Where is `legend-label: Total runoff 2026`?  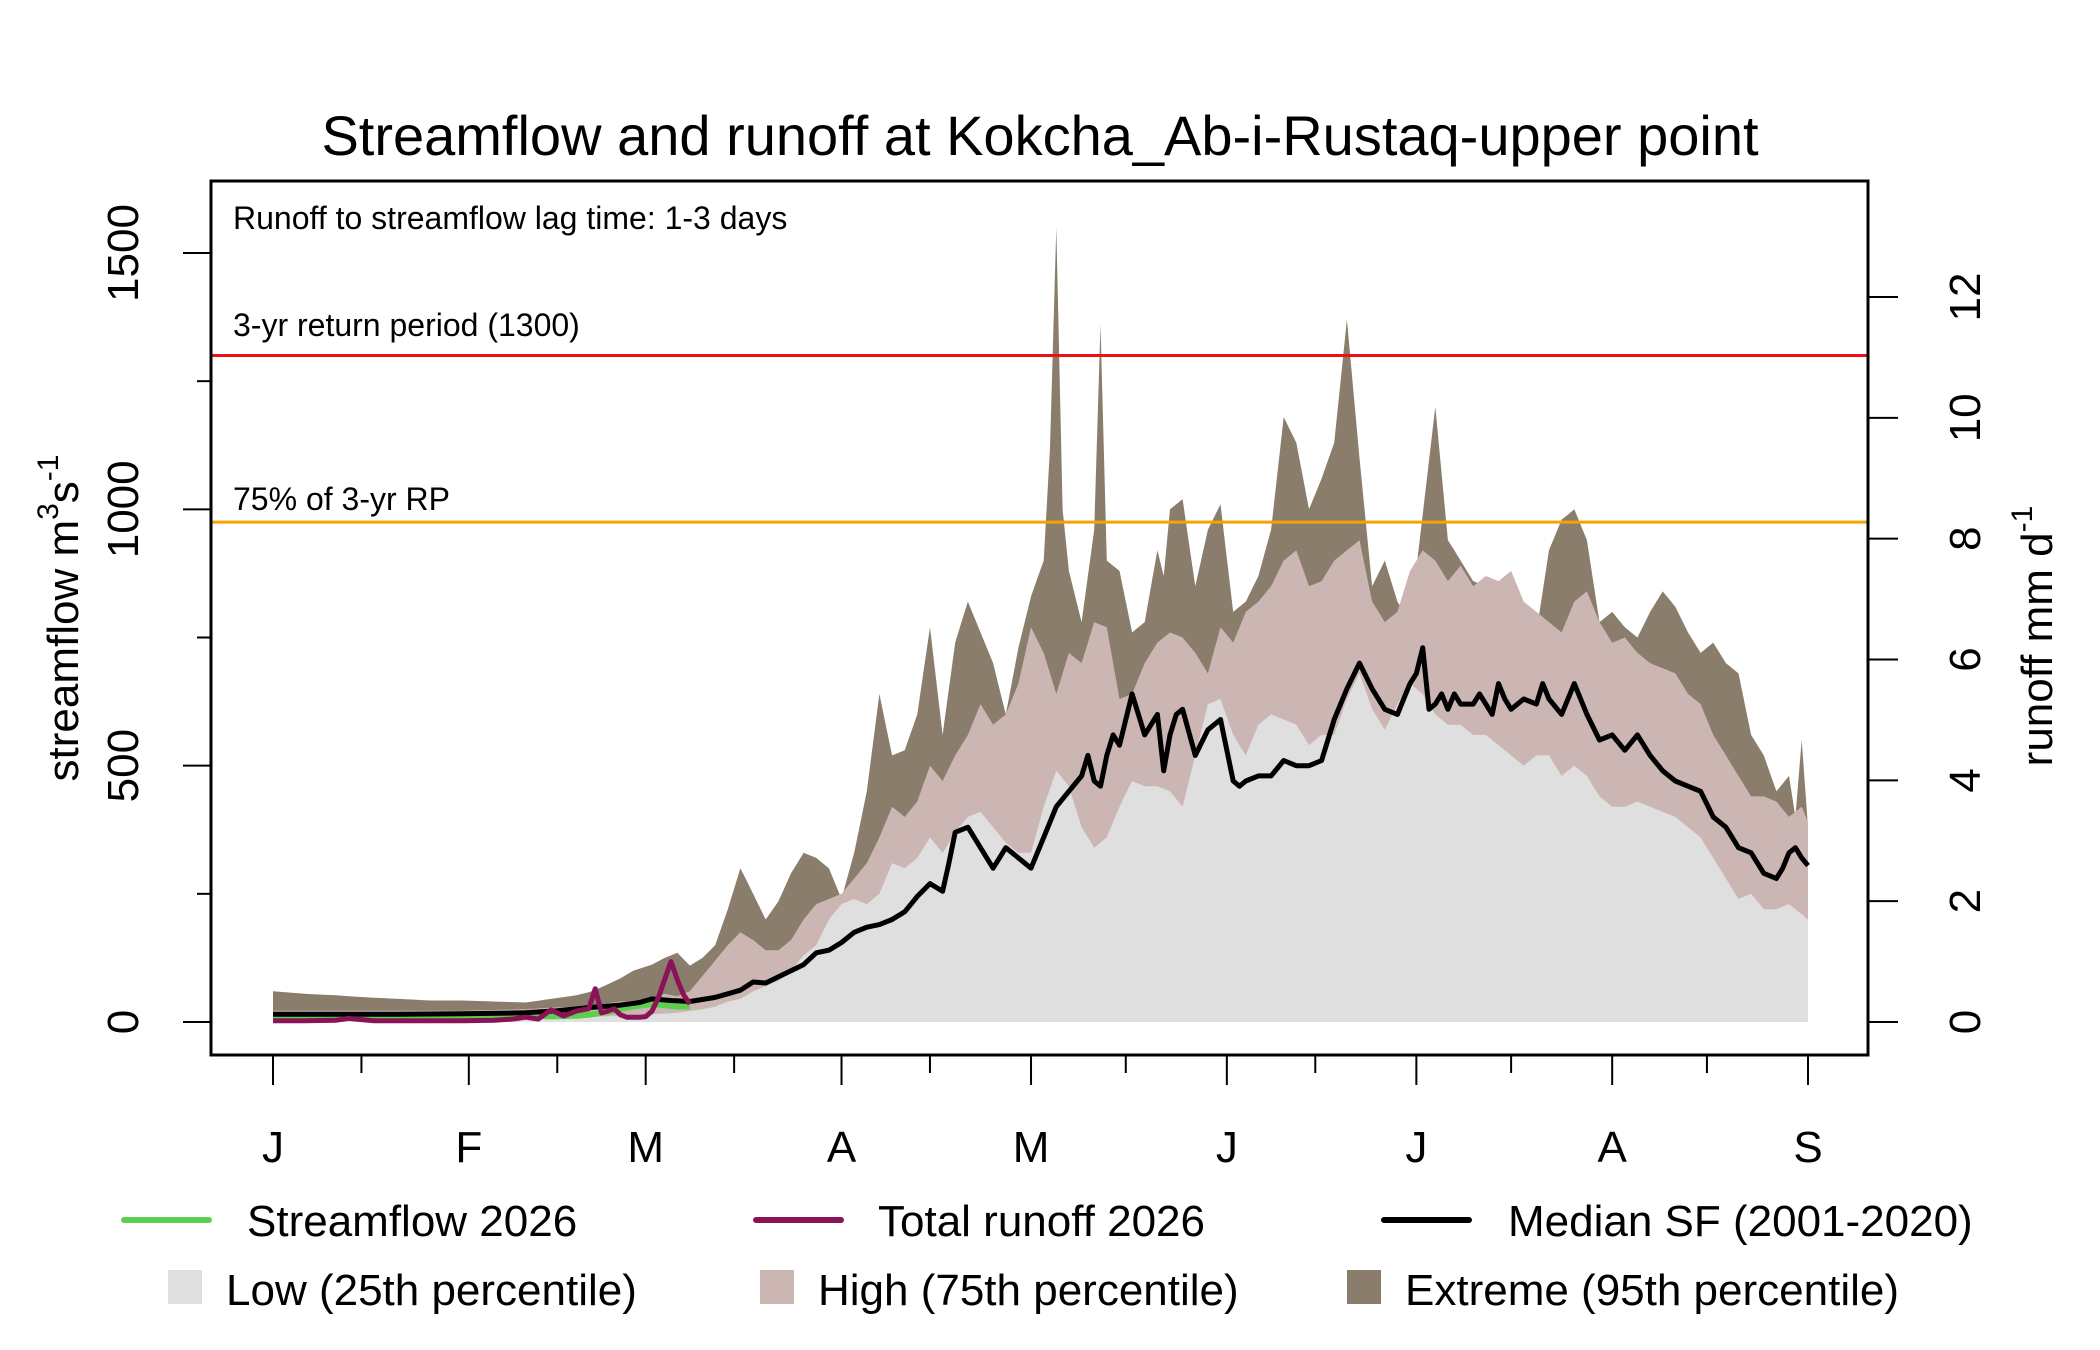 legend-label: Total runoff 2026 is located at coordinates (1041, 1221).